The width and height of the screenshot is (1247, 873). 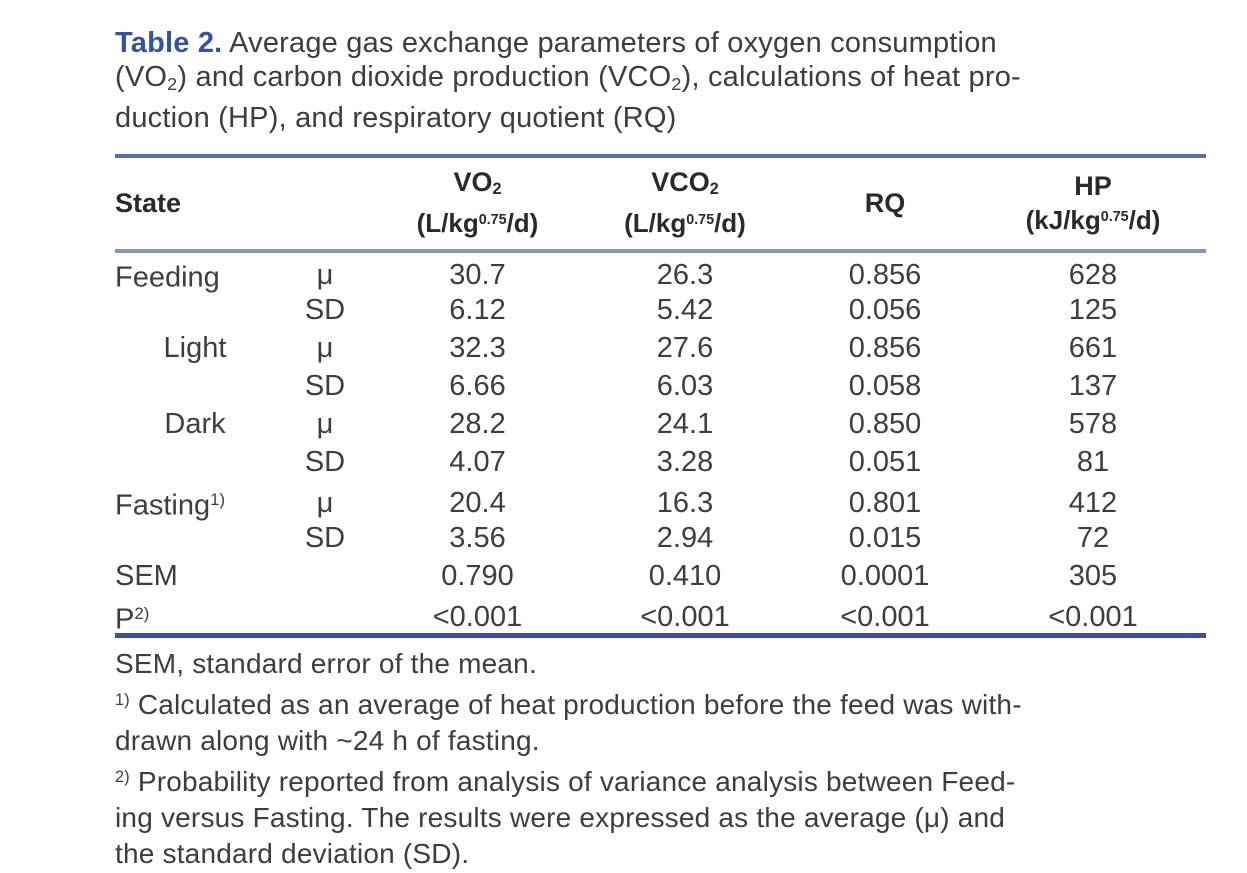 What do you see at coordinates (851, 77) in the screenshot?
I see `caption-text: ), calculations of heat pro-` at bounding box center [851, 77].